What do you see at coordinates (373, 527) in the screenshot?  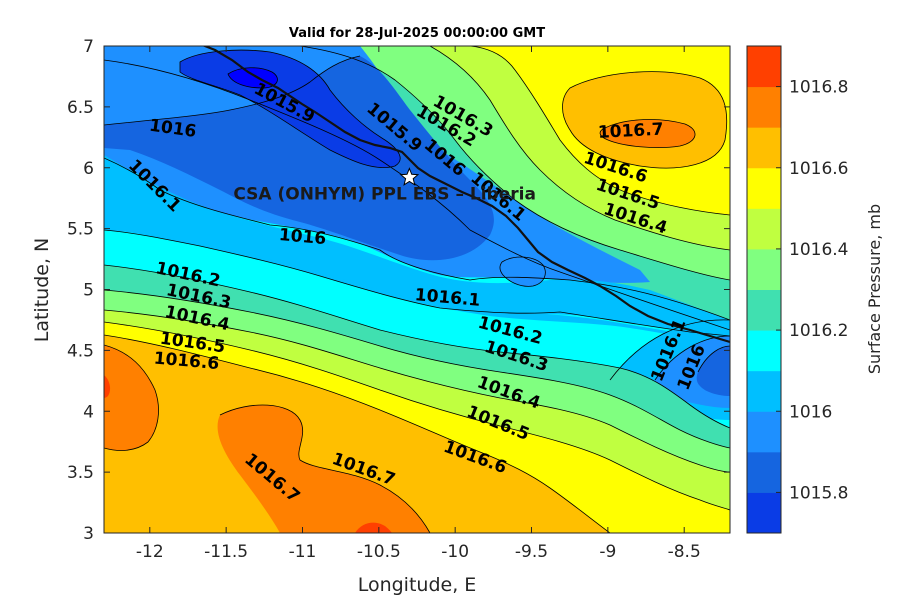 I see `field-1016.8-south` at bounding box center [373, 527].